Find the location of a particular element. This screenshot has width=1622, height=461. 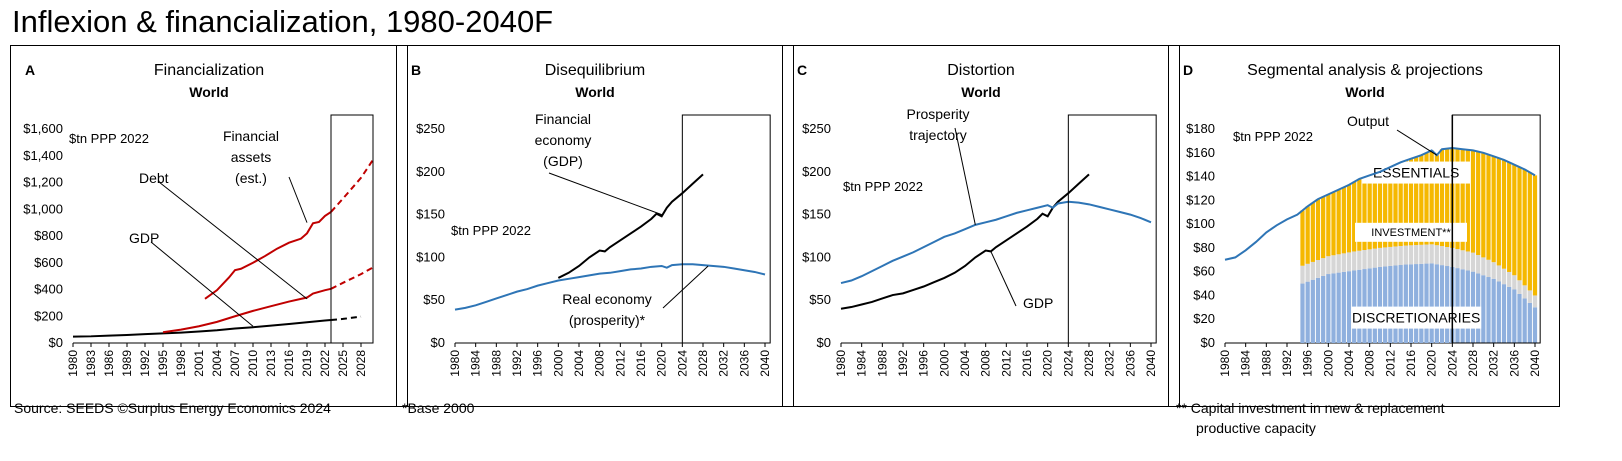

y-tick-label: $0 is located at coordinates (824, 342).